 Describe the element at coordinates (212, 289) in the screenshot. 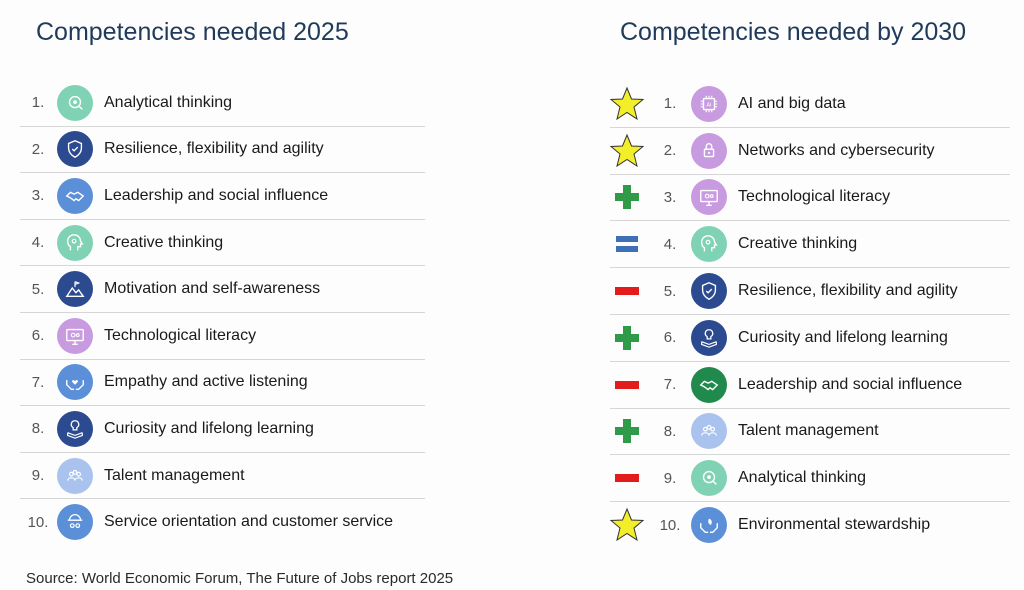

I see `competency-label: Motivation and self-awareness` at that location.